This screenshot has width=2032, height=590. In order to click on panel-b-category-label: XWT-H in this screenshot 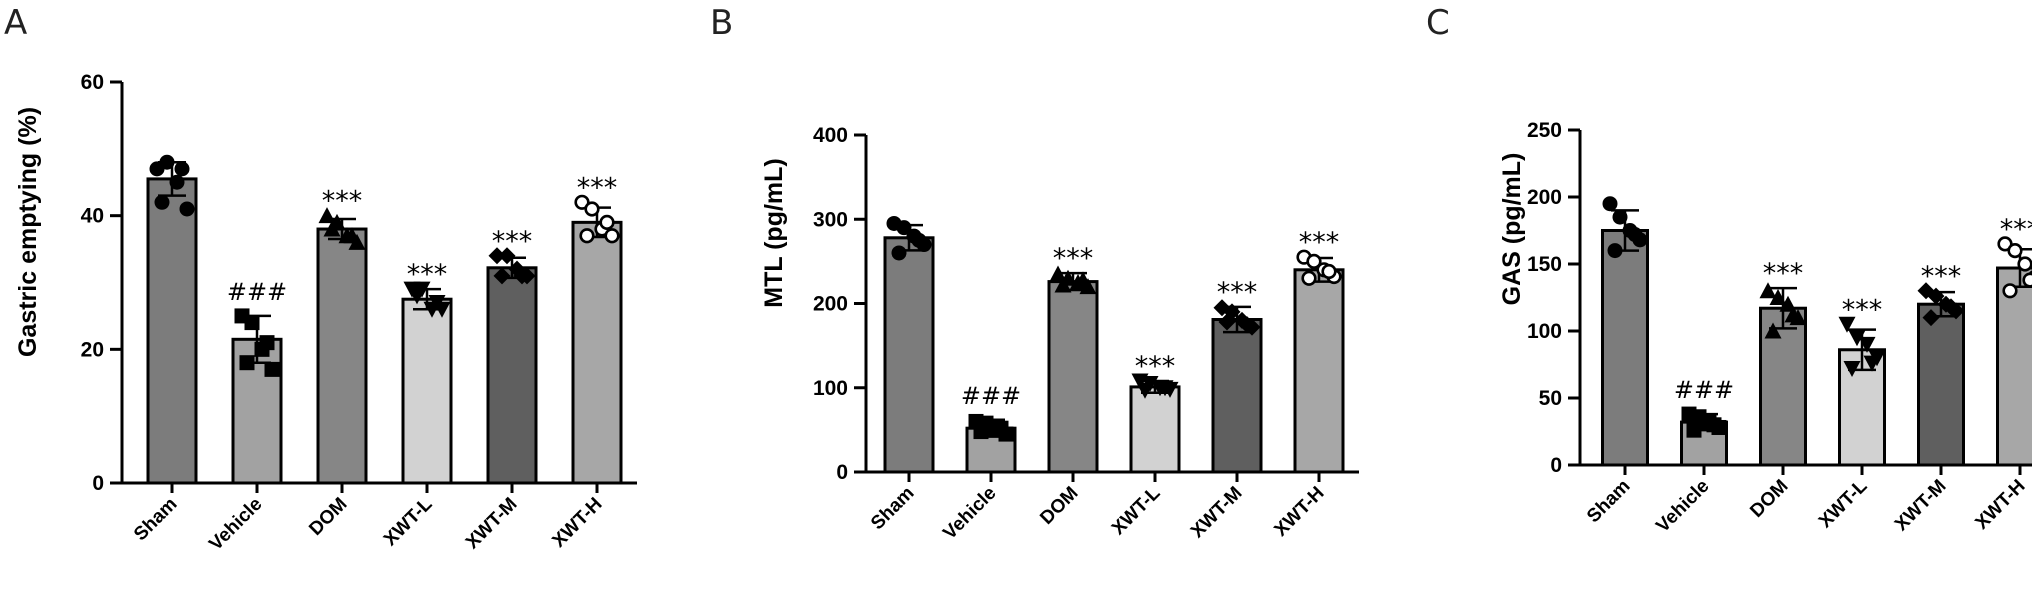, I will do `click(1299, 512)`.